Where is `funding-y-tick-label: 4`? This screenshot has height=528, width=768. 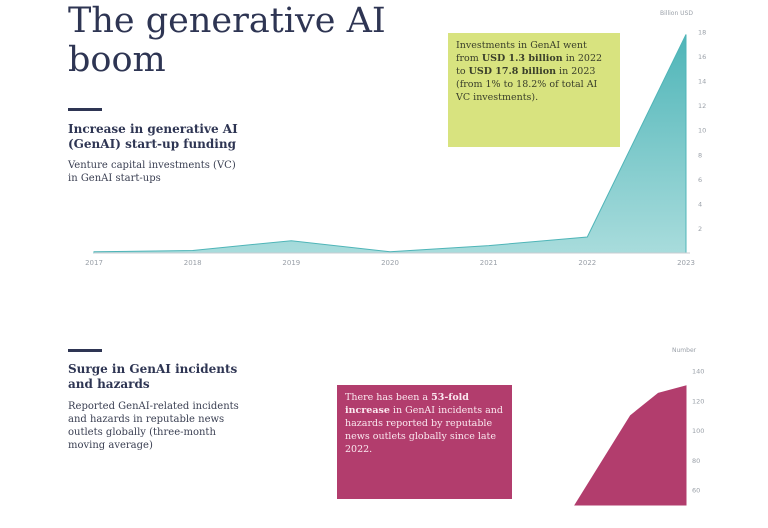 funding-y-tick-label: 4 is located at coordinates (700, 204).